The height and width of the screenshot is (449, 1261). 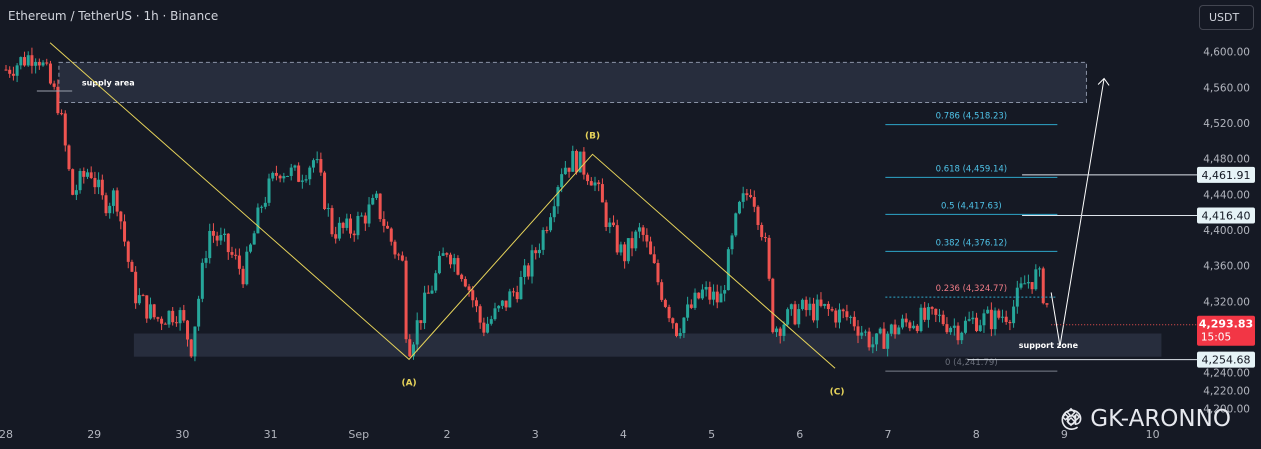 I want to click on chart-title: Ethereum / TetherUS · 1h · Binance, so click(x=113, y=16).